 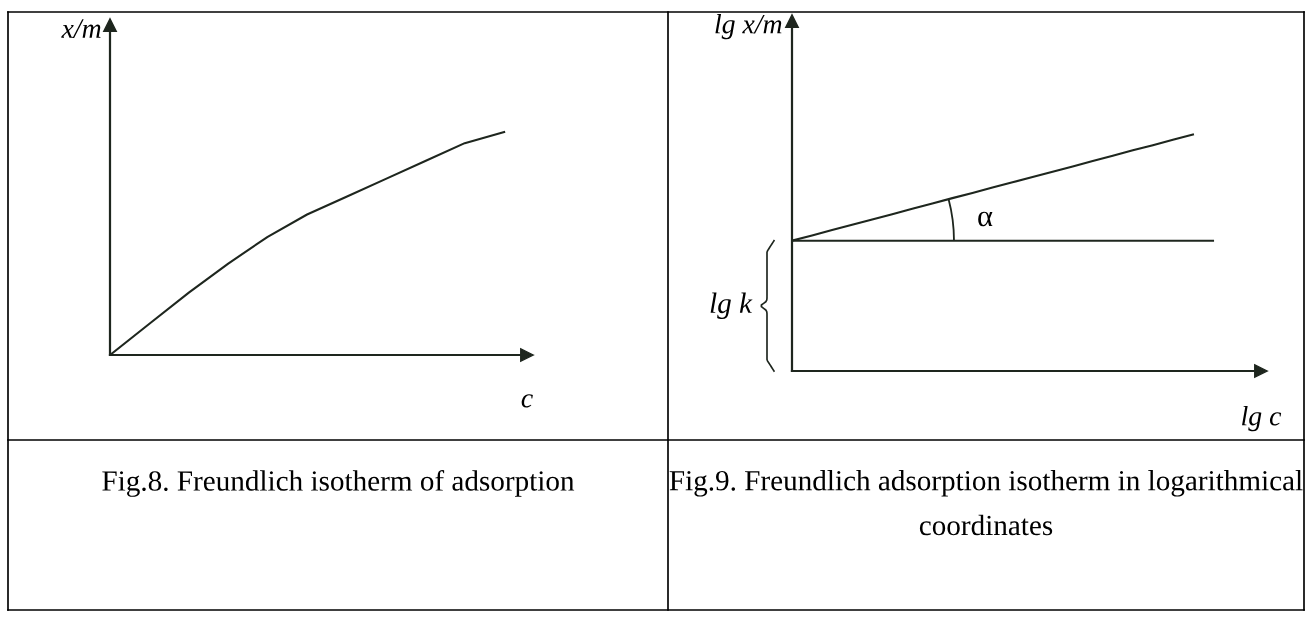 I want to click on annotation: α, so click(x=985, y=219).